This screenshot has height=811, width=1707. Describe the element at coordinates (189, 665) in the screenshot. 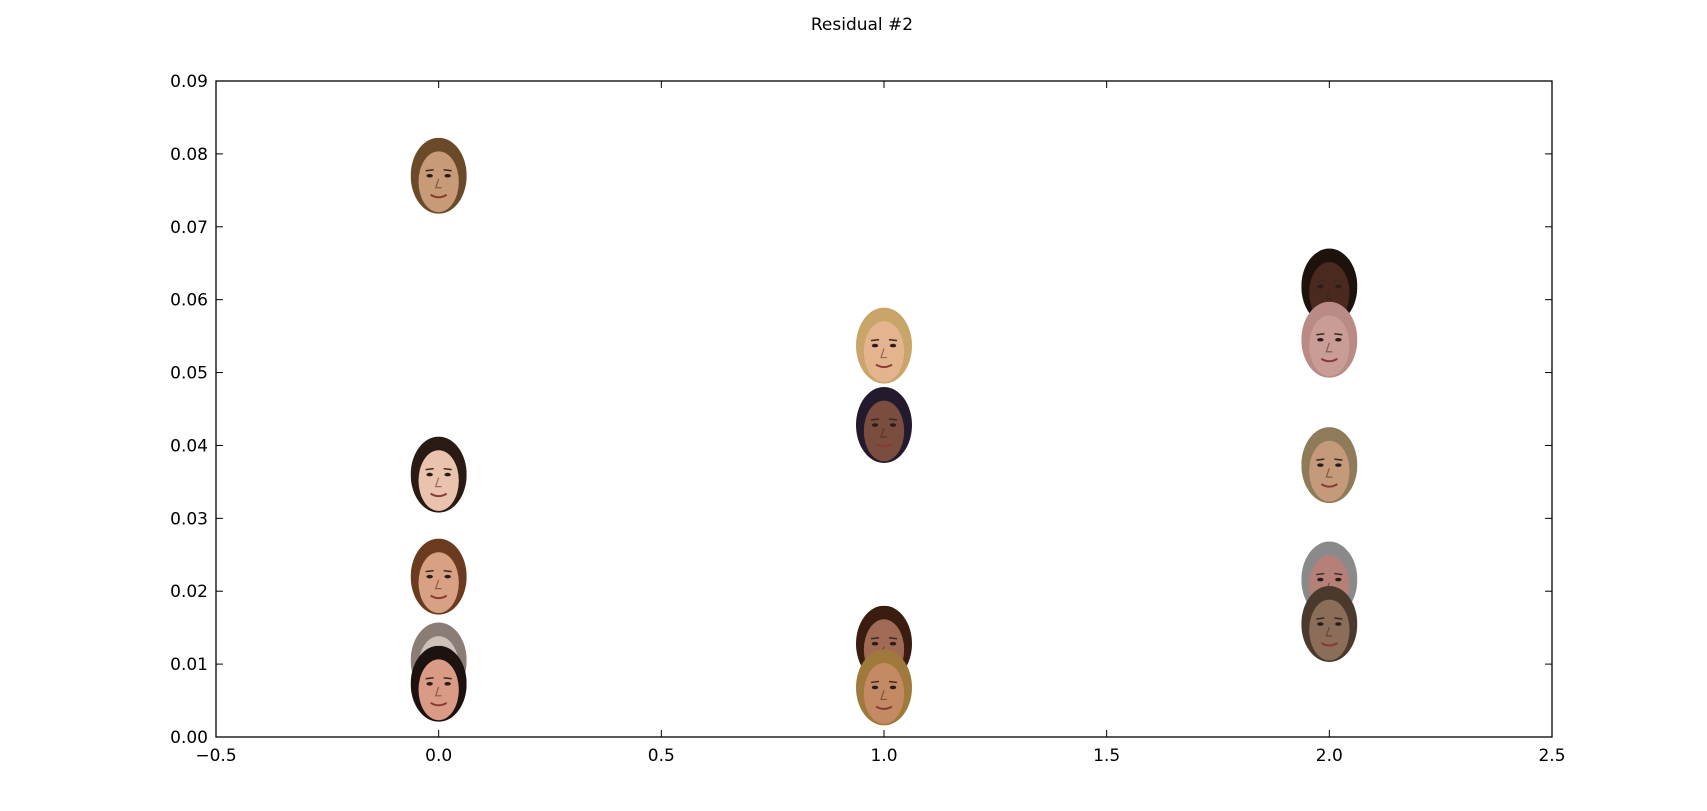

I see `y-tick-label: 0.01` at that location.